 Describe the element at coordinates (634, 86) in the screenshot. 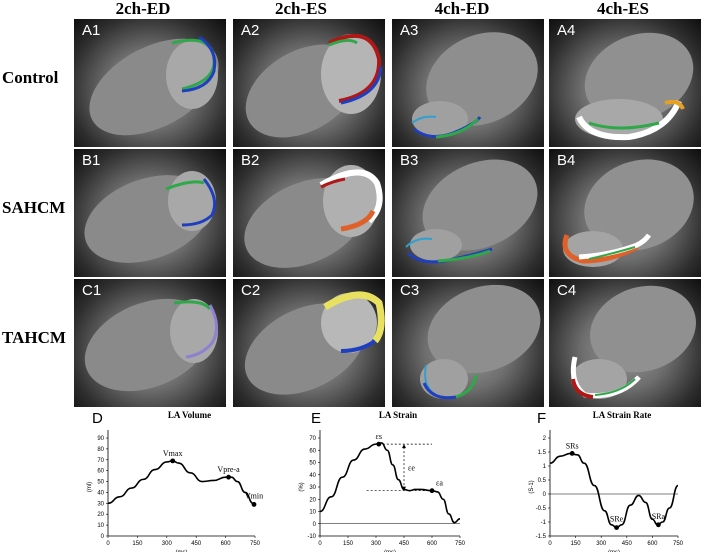

I see `mri-image-a4` at that location.